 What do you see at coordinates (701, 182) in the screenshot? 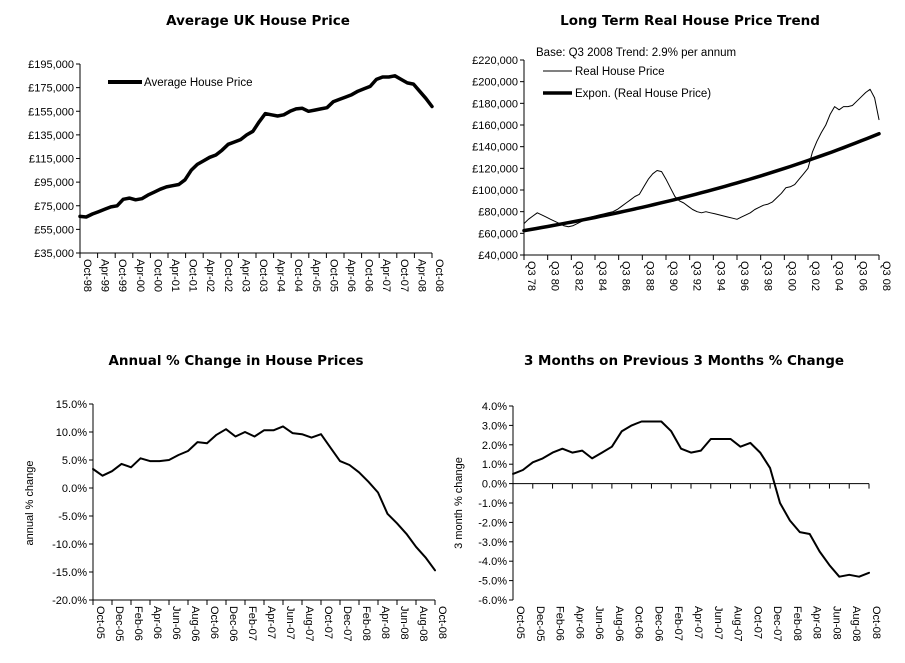
I see `series-line-expon-real-house-price` at bounding box center [701, 182].